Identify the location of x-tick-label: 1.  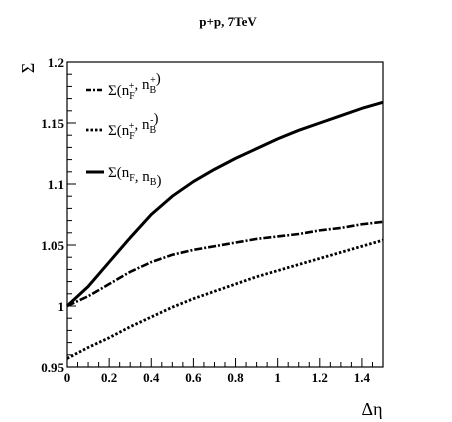
(277, 377).